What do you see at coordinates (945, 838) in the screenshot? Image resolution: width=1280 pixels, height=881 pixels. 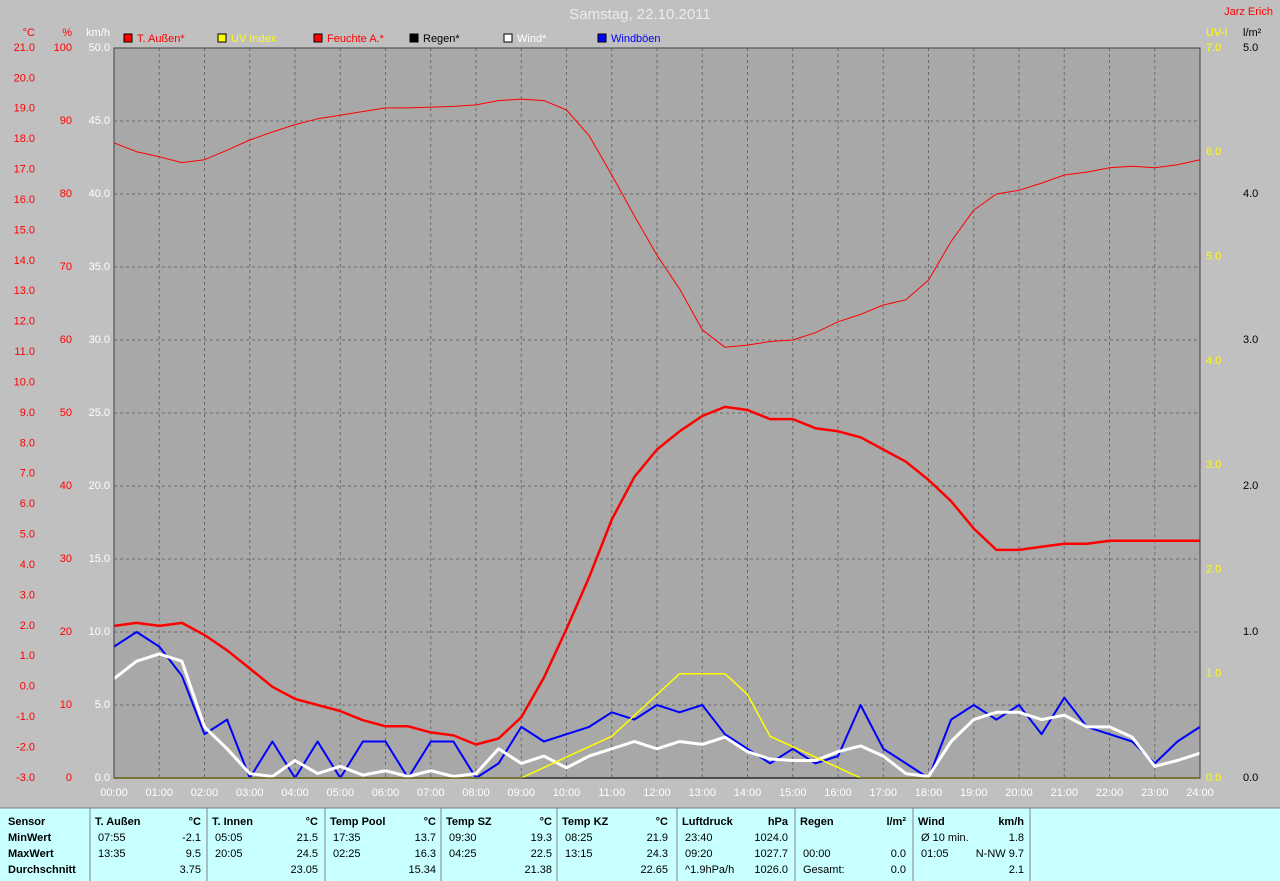 I see `cell-time: Ø 10 min.` at bounding box center [945, 838].